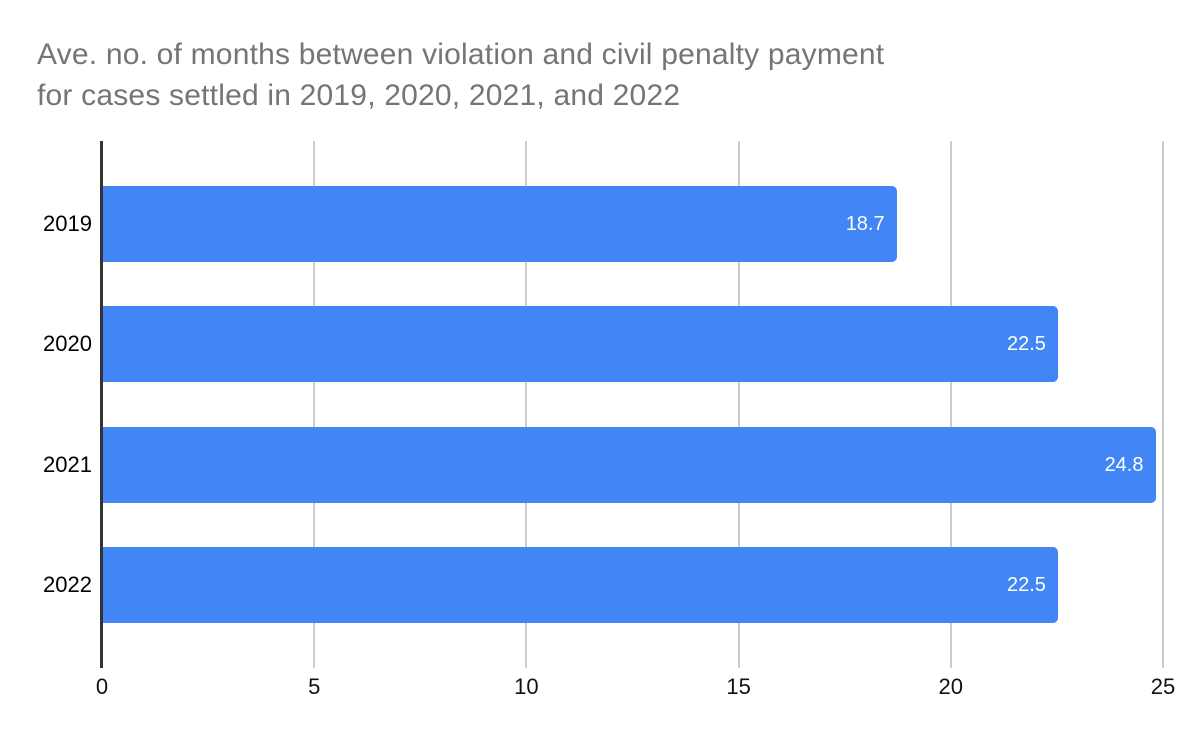 The width and height of the screenshot is (1200, 742). I want to click on bar-2019: 18.7, so click(500, 223).